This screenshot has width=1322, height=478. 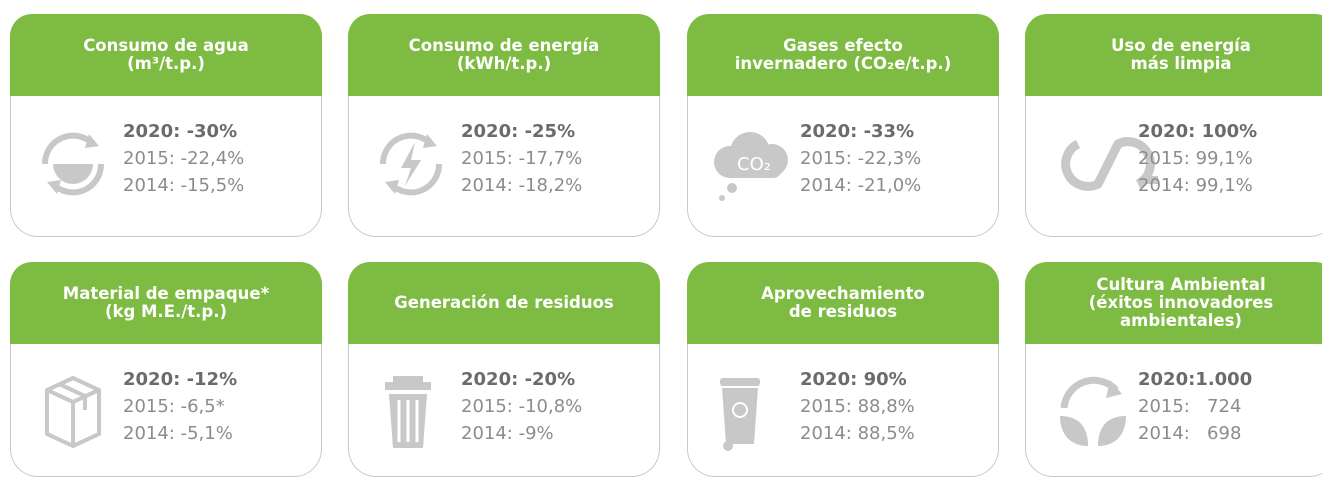 I want to click on target: 2020:1.000, so click(x=1195, y=379).